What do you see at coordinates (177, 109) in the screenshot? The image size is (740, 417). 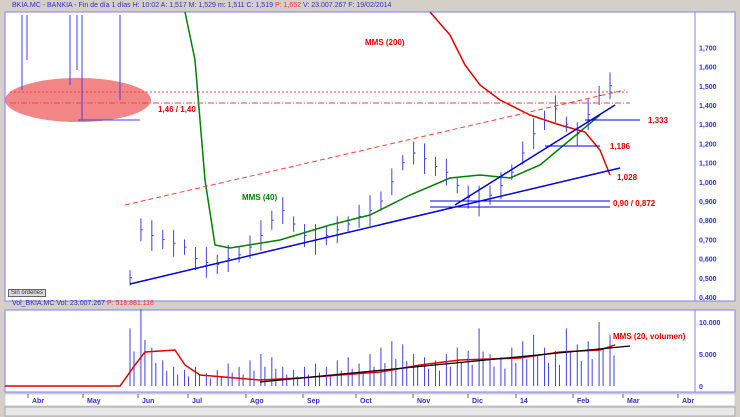 I see `level-146-label: 1,46 / 1,40` at bounding box center [177, 109].